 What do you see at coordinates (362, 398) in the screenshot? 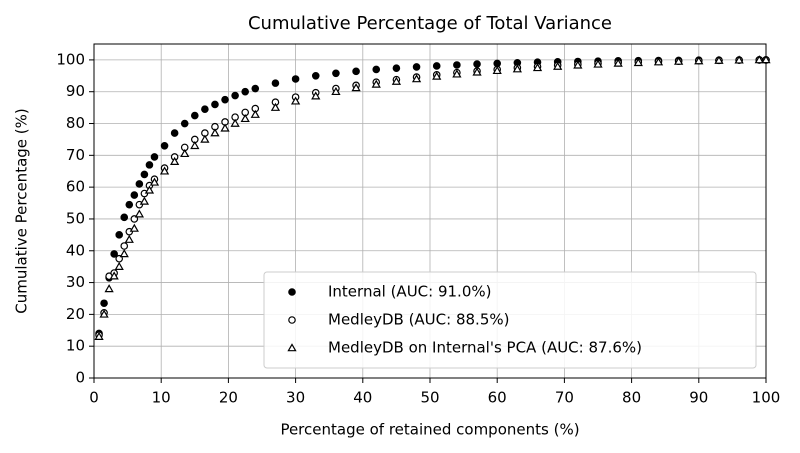
I see `x-tick-label: 40` at bounding box center [362, 398].